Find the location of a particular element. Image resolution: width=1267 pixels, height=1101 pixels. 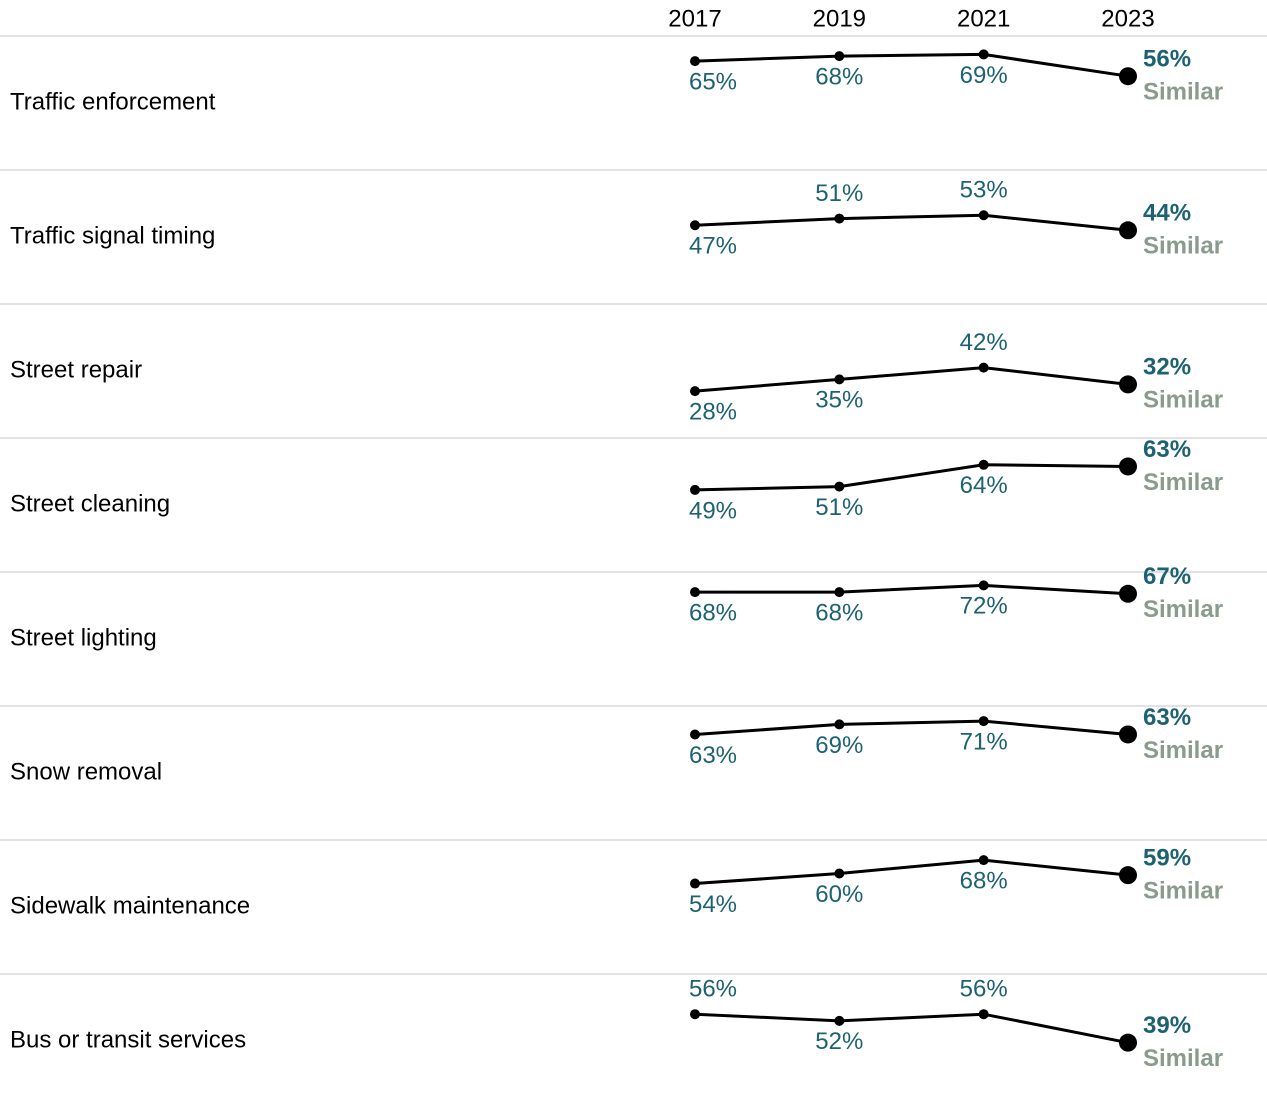

row-label: Bus or transit services is located at coordinates (128, 1039).